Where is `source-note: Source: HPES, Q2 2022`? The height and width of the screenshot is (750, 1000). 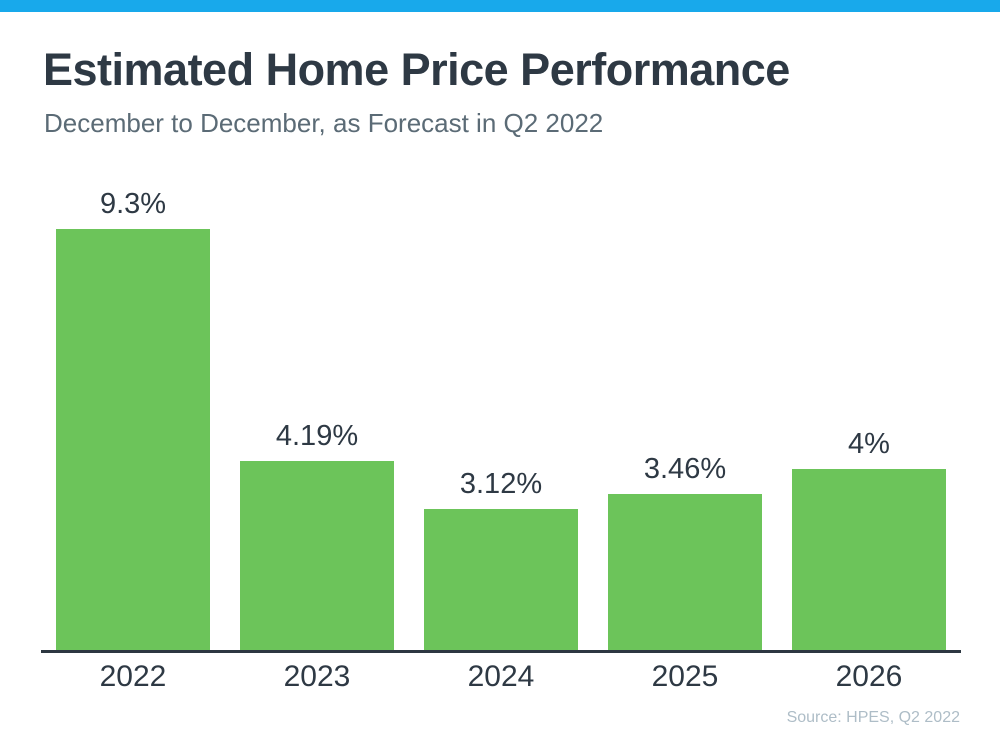
source-note: Source: HPES, Q2 2022 is located at coordinates (873, 717).